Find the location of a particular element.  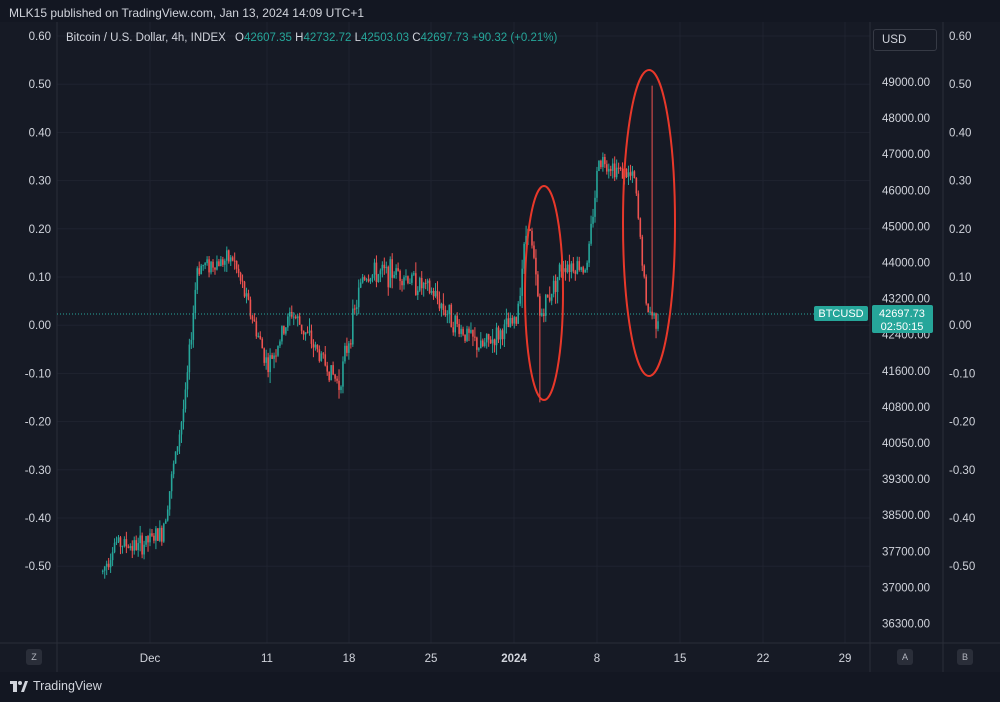

percent-tick-label-right: -0.20 is located at coordinates (962, 423).